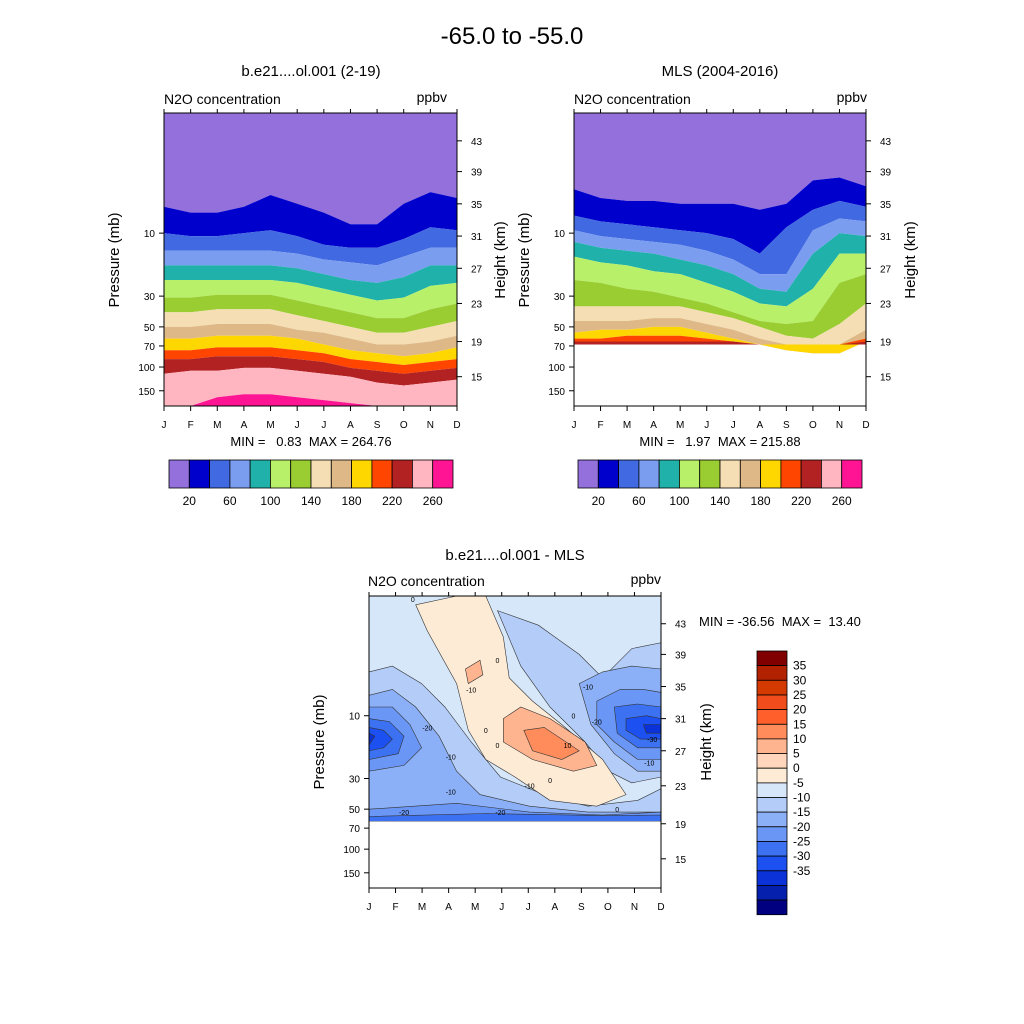  I want to click on height-tick-label: 39, so click(886, 173).